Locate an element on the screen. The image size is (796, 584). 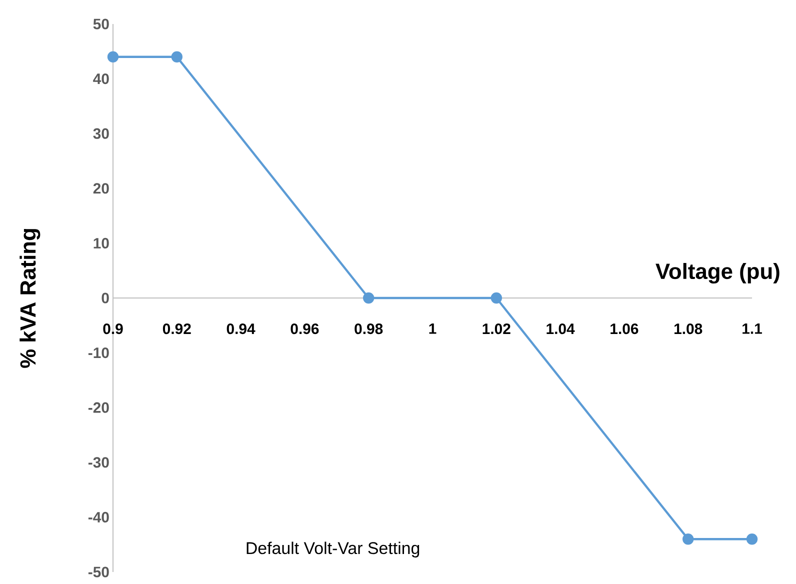
x-tick-label: 1.04 is located at coordinates (560, 329).